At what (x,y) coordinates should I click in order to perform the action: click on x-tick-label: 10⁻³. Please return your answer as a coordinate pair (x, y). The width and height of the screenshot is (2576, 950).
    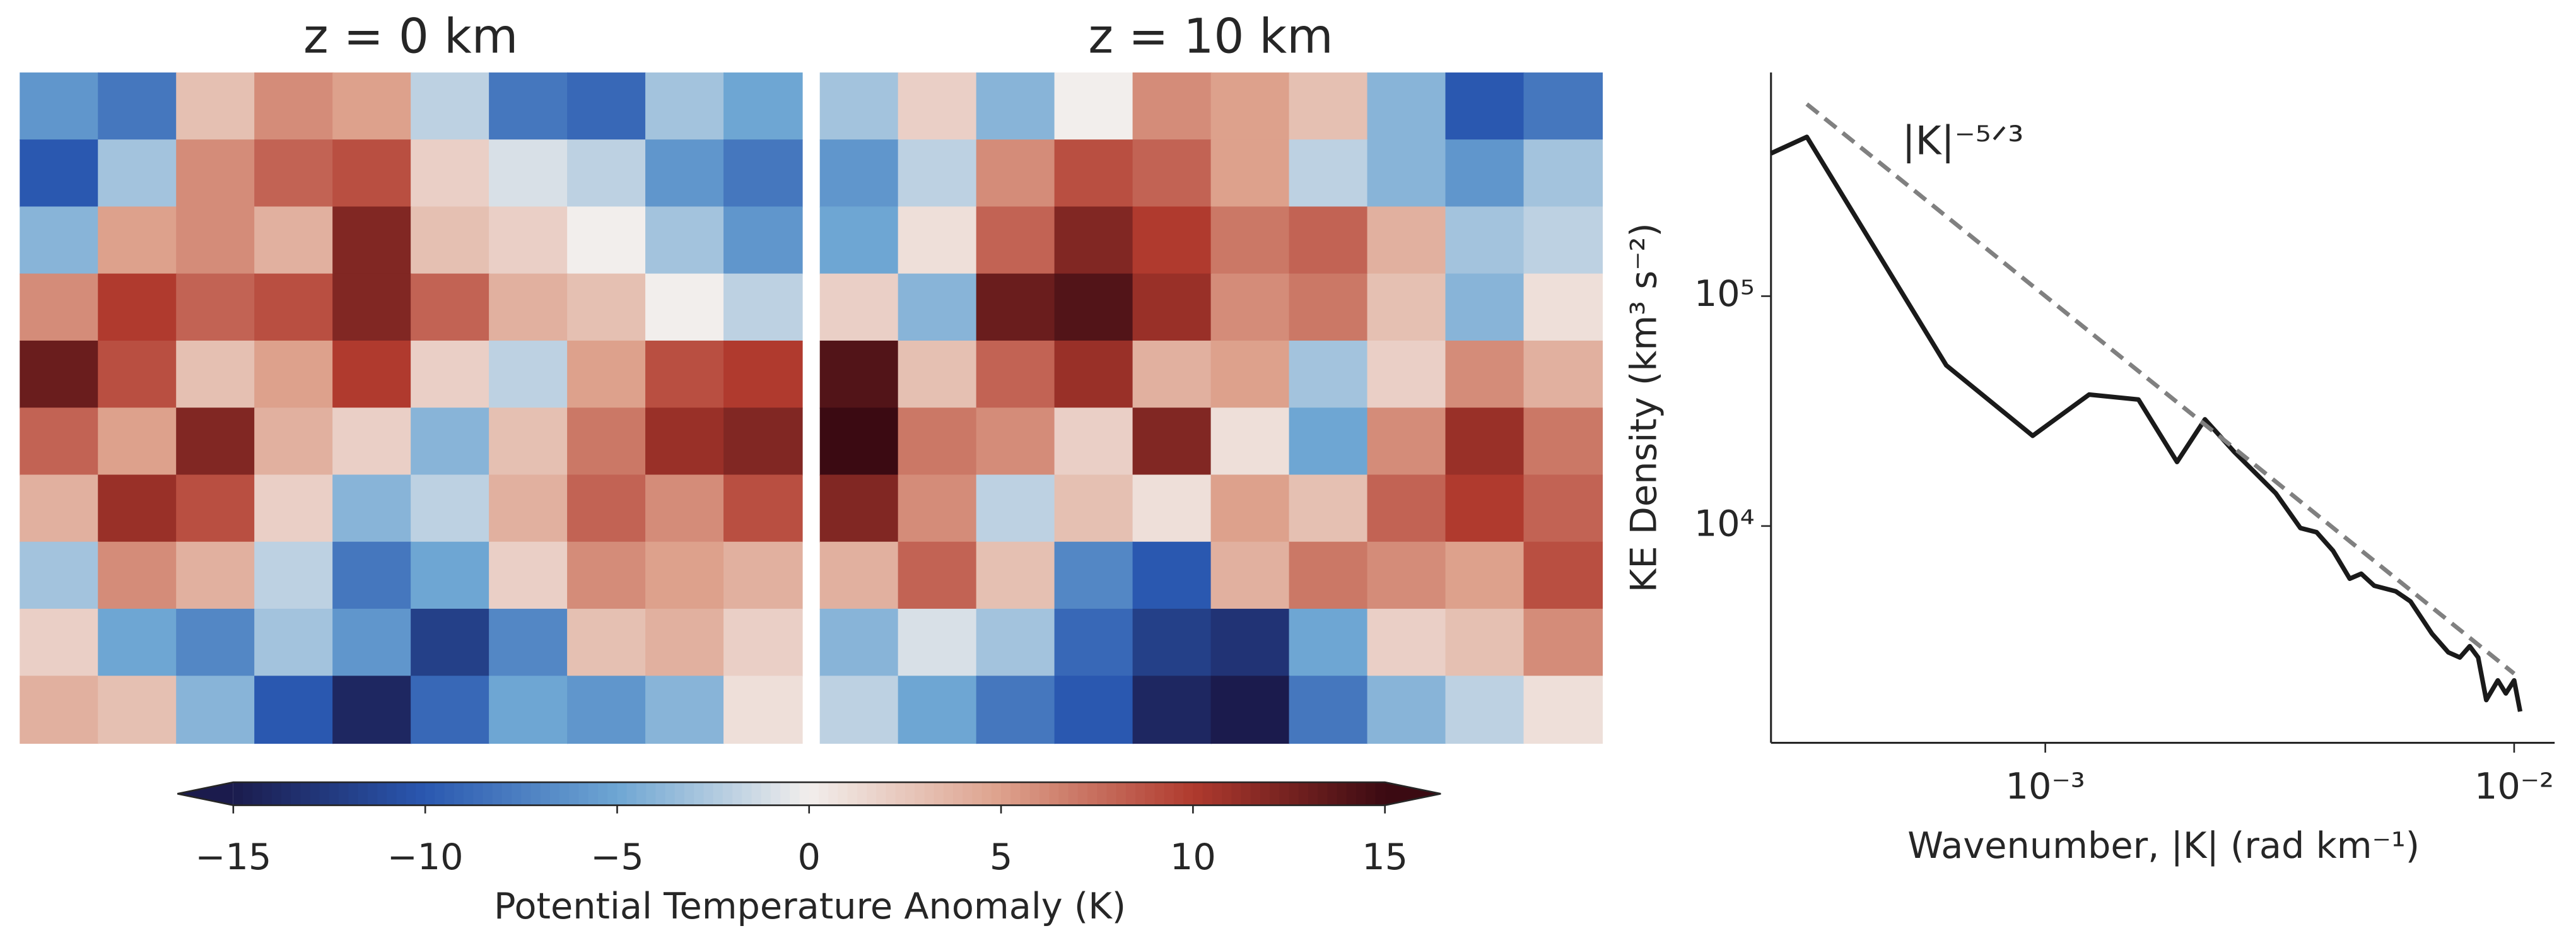
    Looking at the image, I should click on (2045, 786).